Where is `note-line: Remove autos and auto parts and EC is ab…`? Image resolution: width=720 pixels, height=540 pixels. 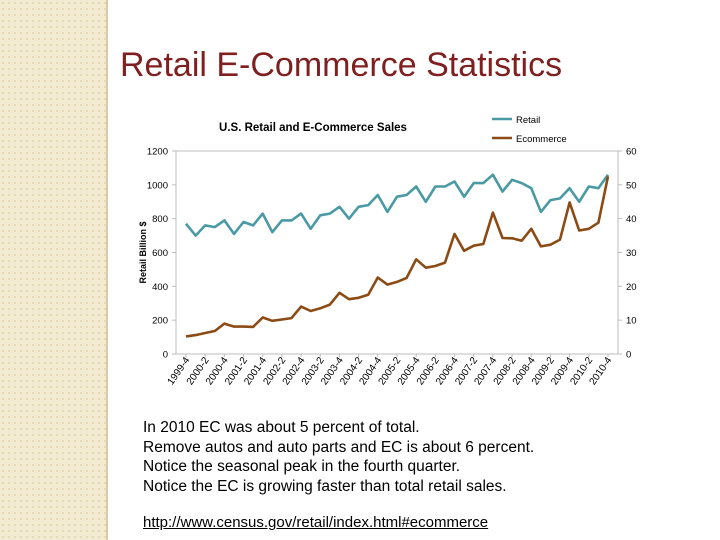 note-line: Remove autos and auto parts and EC is ab… is located at coordinates (339, 447).